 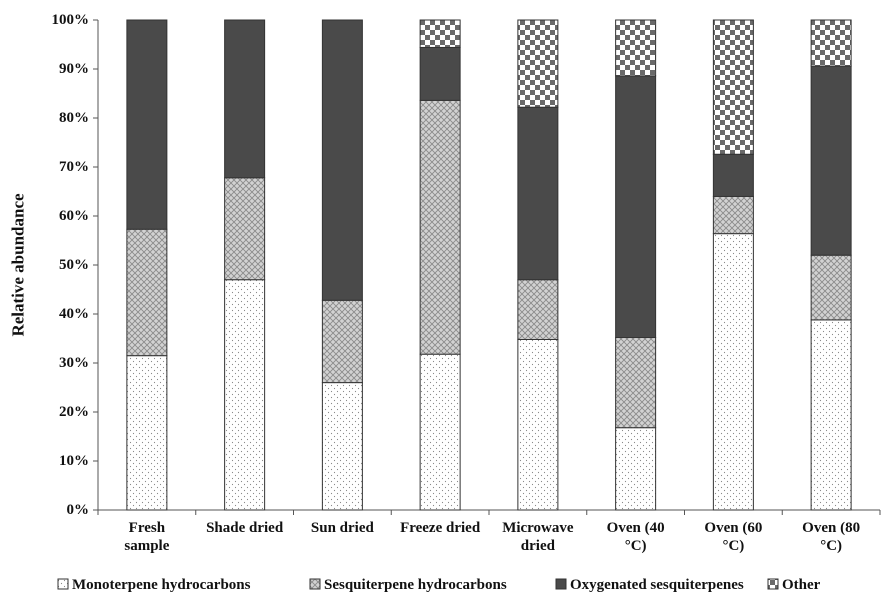 I want to click on y-tick-label: 20%, so click(x=74, y=412).